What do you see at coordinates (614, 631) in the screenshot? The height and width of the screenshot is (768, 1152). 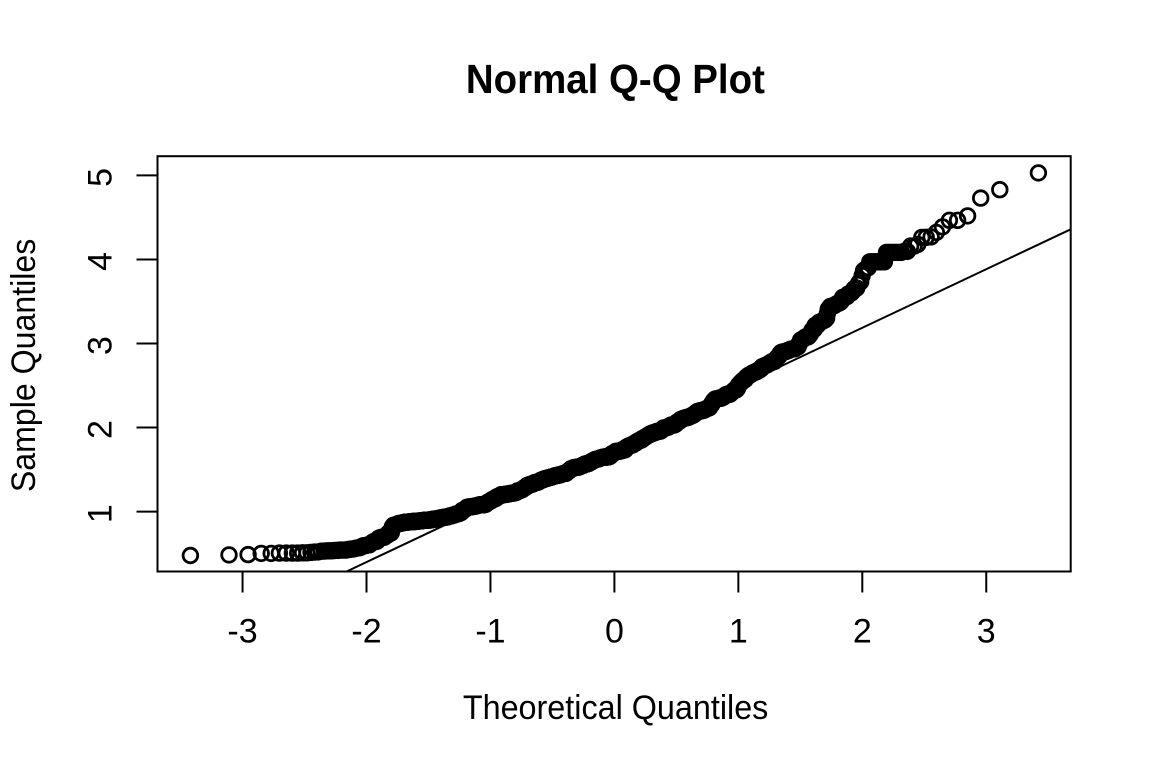 I see `svg-text: 0` at bounding box center [614, 631].